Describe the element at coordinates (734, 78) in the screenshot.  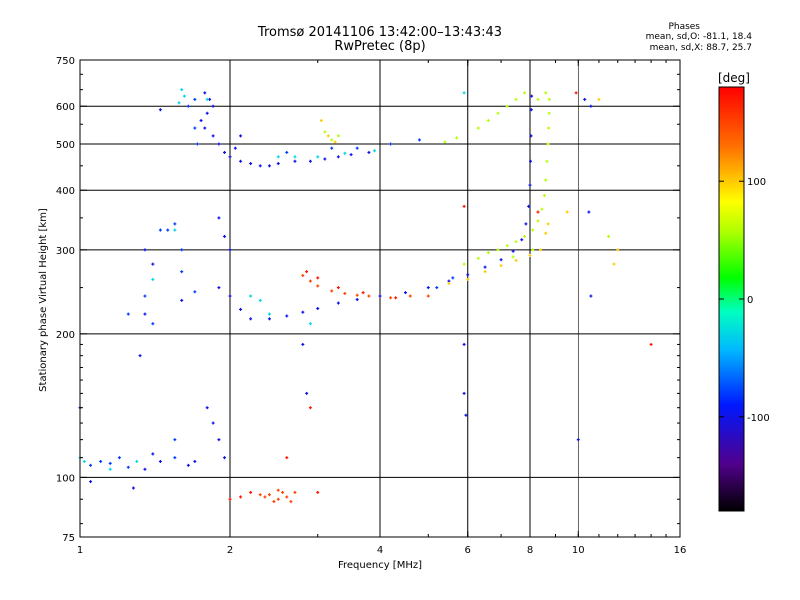
I see `colorbar-label: [deg]` at that location.